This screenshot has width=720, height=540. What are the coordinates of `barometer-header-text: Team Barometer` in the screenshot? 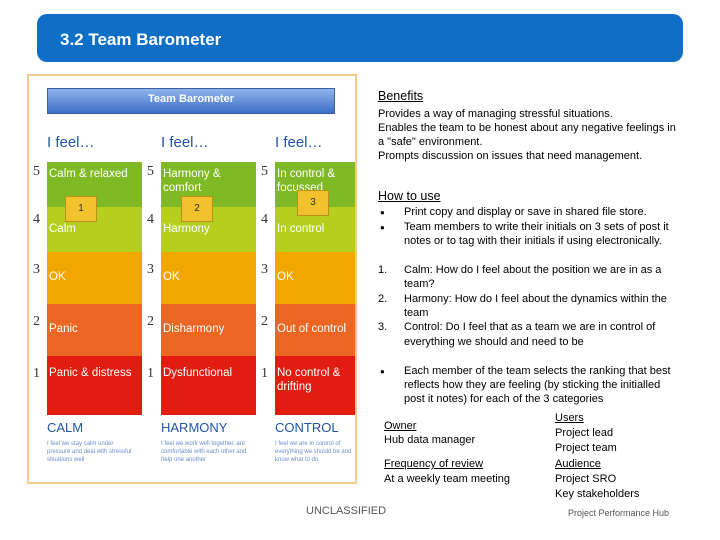 It's located at (191, 99).